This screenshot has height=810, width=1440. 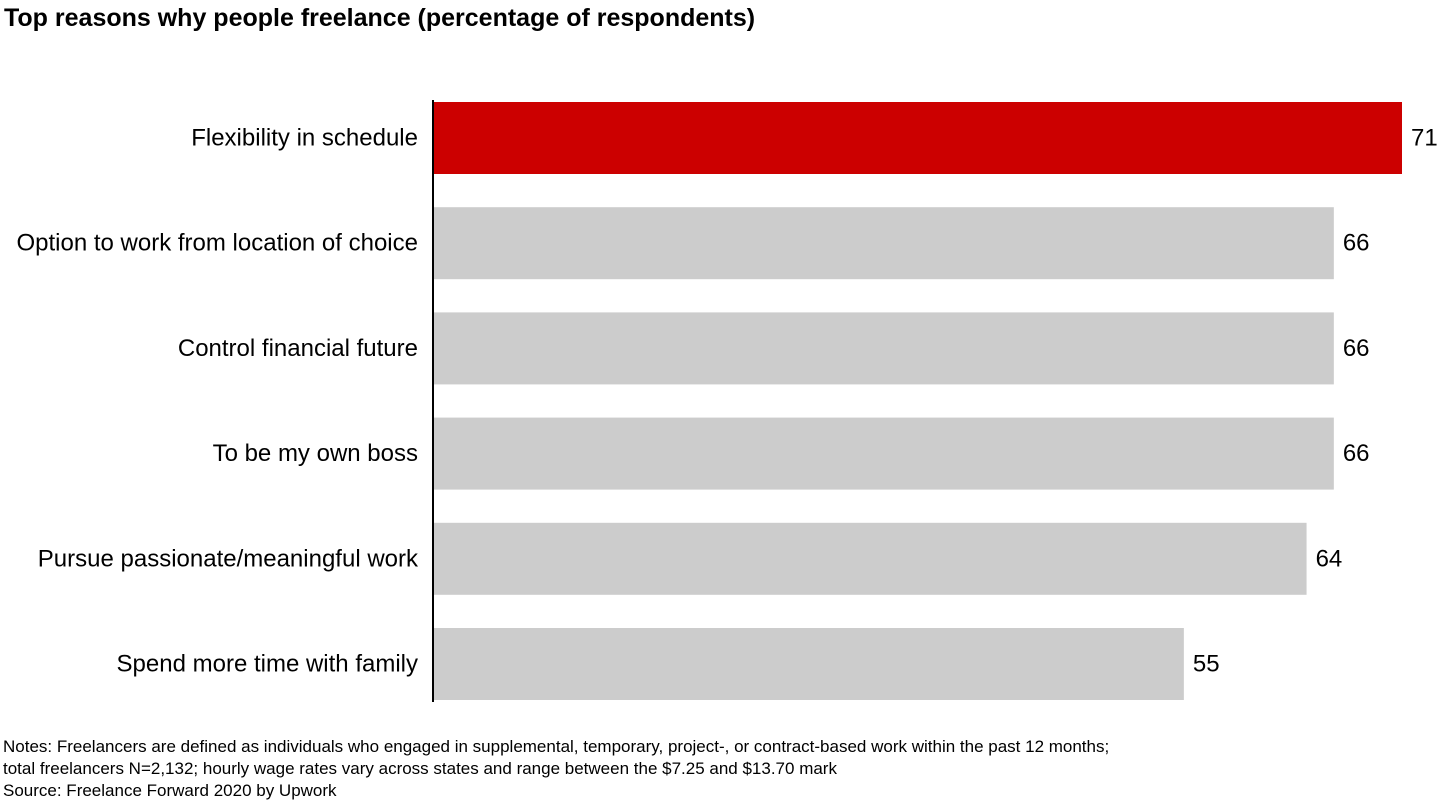 I want to click on source-line: Source: Freelance Forward 2020 by Upwork, so click(x=170, y=790).